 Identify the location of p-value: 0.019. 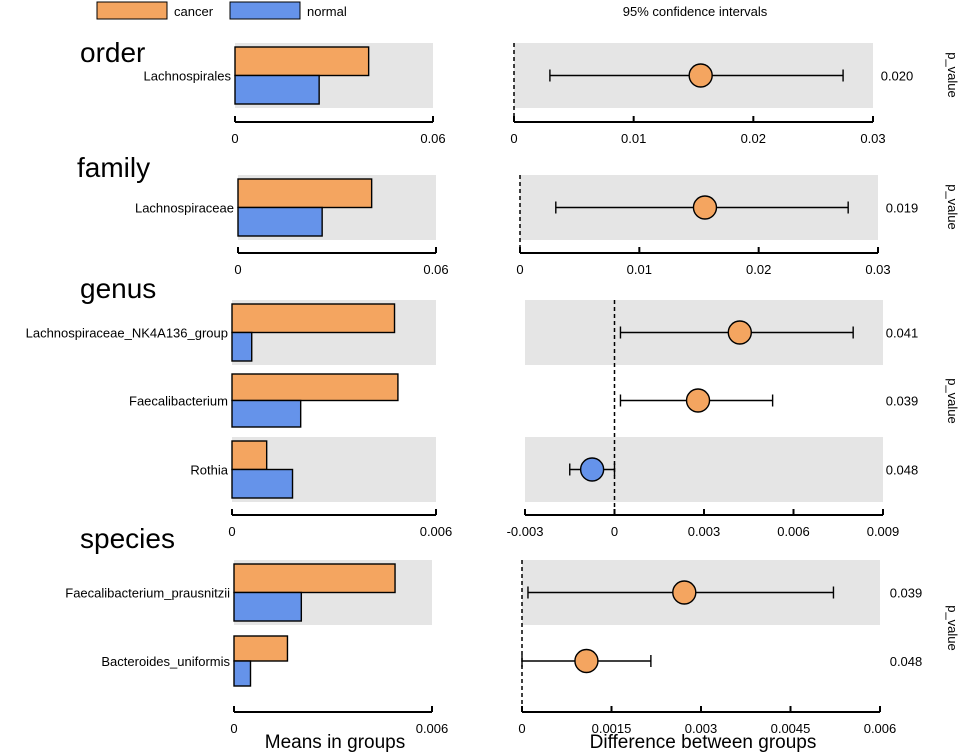
(902, 208).